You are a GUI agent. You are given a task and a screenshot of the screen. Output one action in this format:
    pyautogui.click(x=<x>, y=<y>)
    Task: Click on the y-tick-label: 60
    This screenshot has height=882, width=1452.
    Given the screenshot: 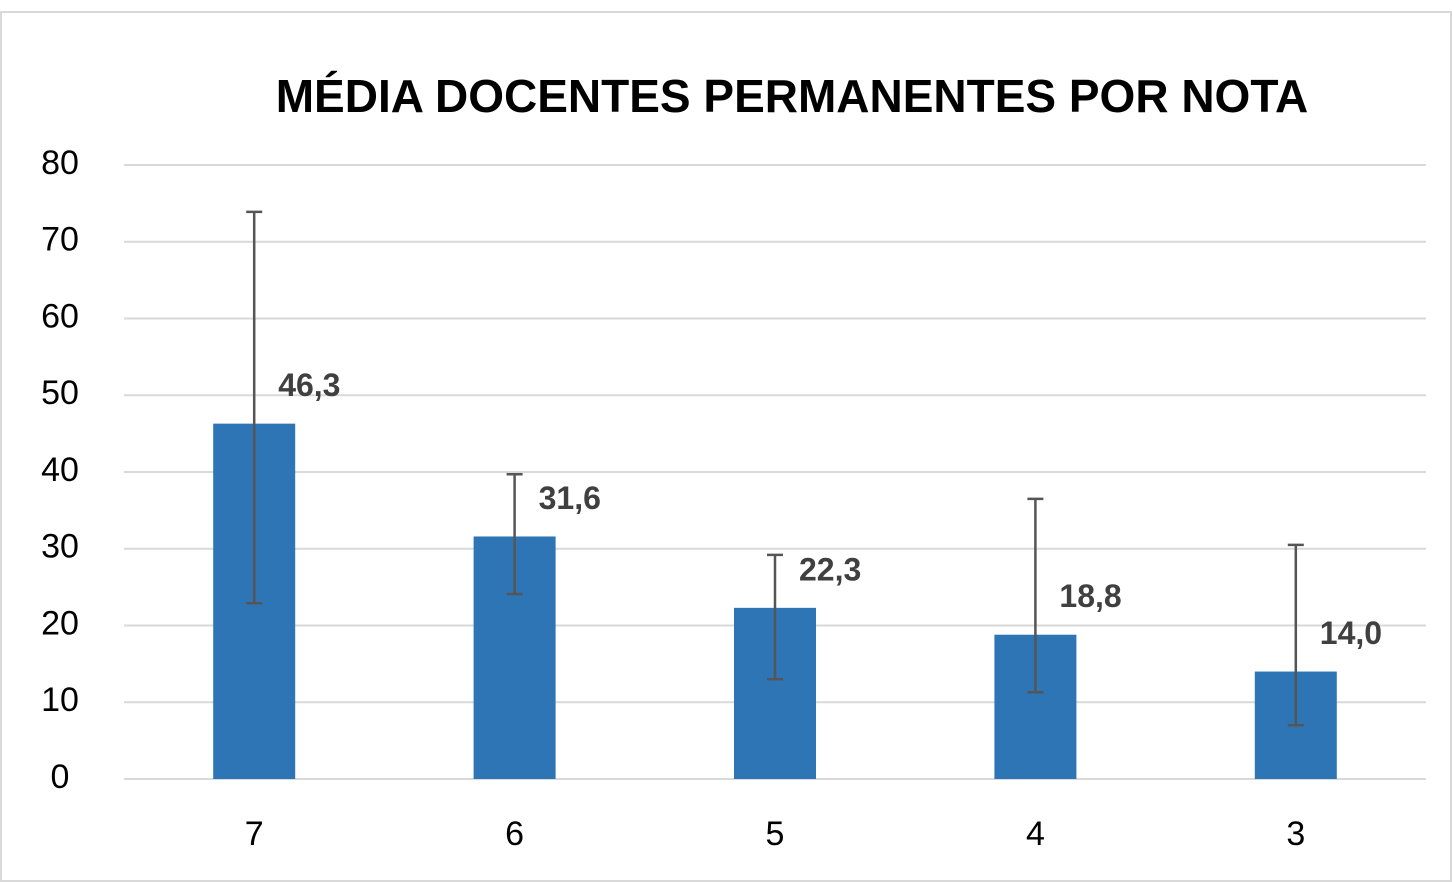 What is the action you would take?
    pyautogui.click(x=60, y=316)
    